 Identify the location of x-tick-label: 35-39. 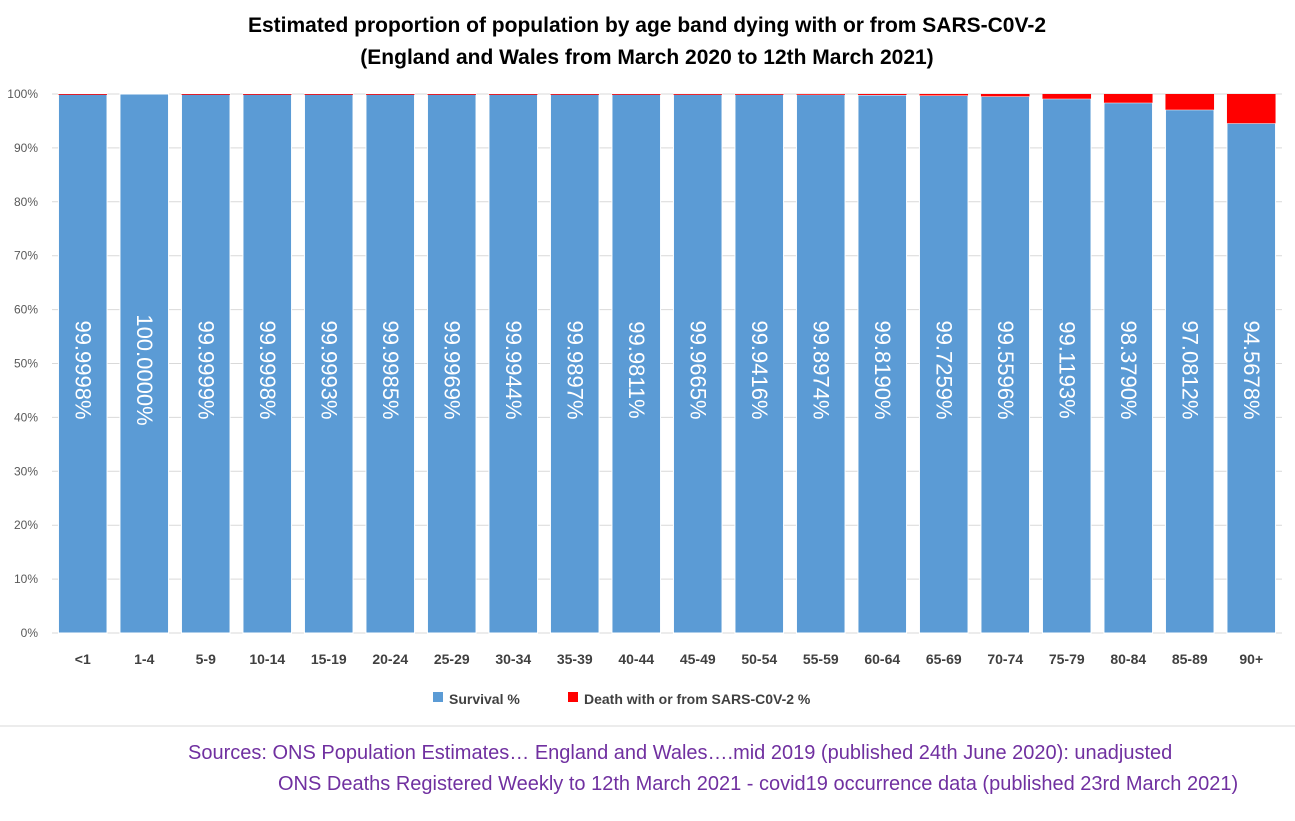
(575, 659).